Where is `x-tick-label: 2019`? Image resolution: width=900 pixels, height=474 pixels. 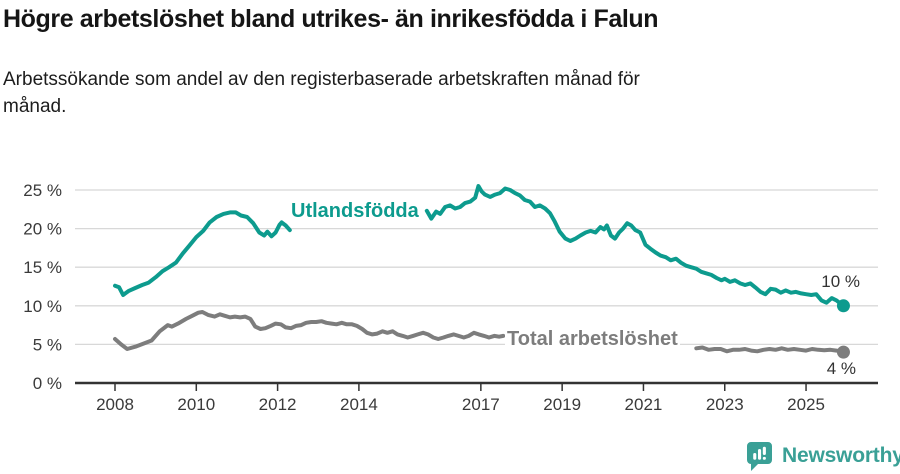
x-tick-label: 2019 is located at coordinates (562, 404).